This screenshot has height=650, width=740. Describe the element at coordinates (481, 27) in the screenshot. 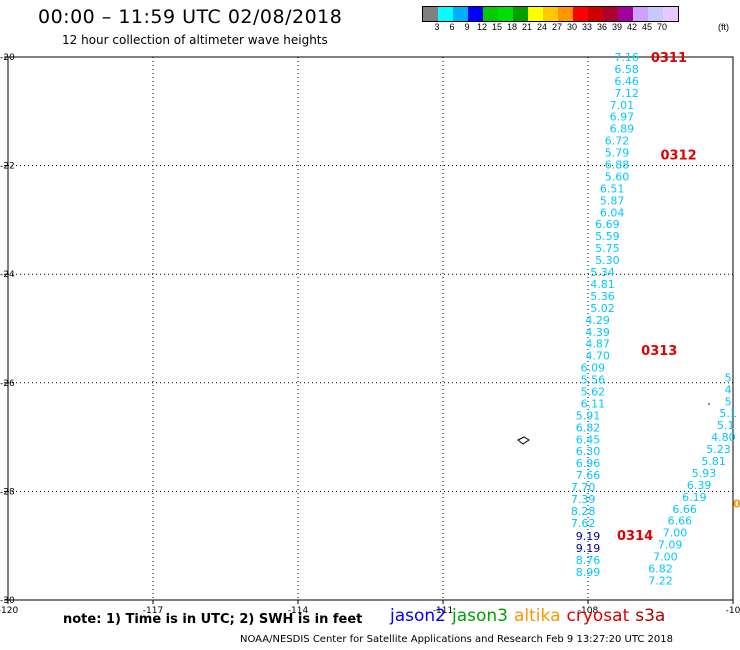

I see `color-scale-label: 12` at that location.